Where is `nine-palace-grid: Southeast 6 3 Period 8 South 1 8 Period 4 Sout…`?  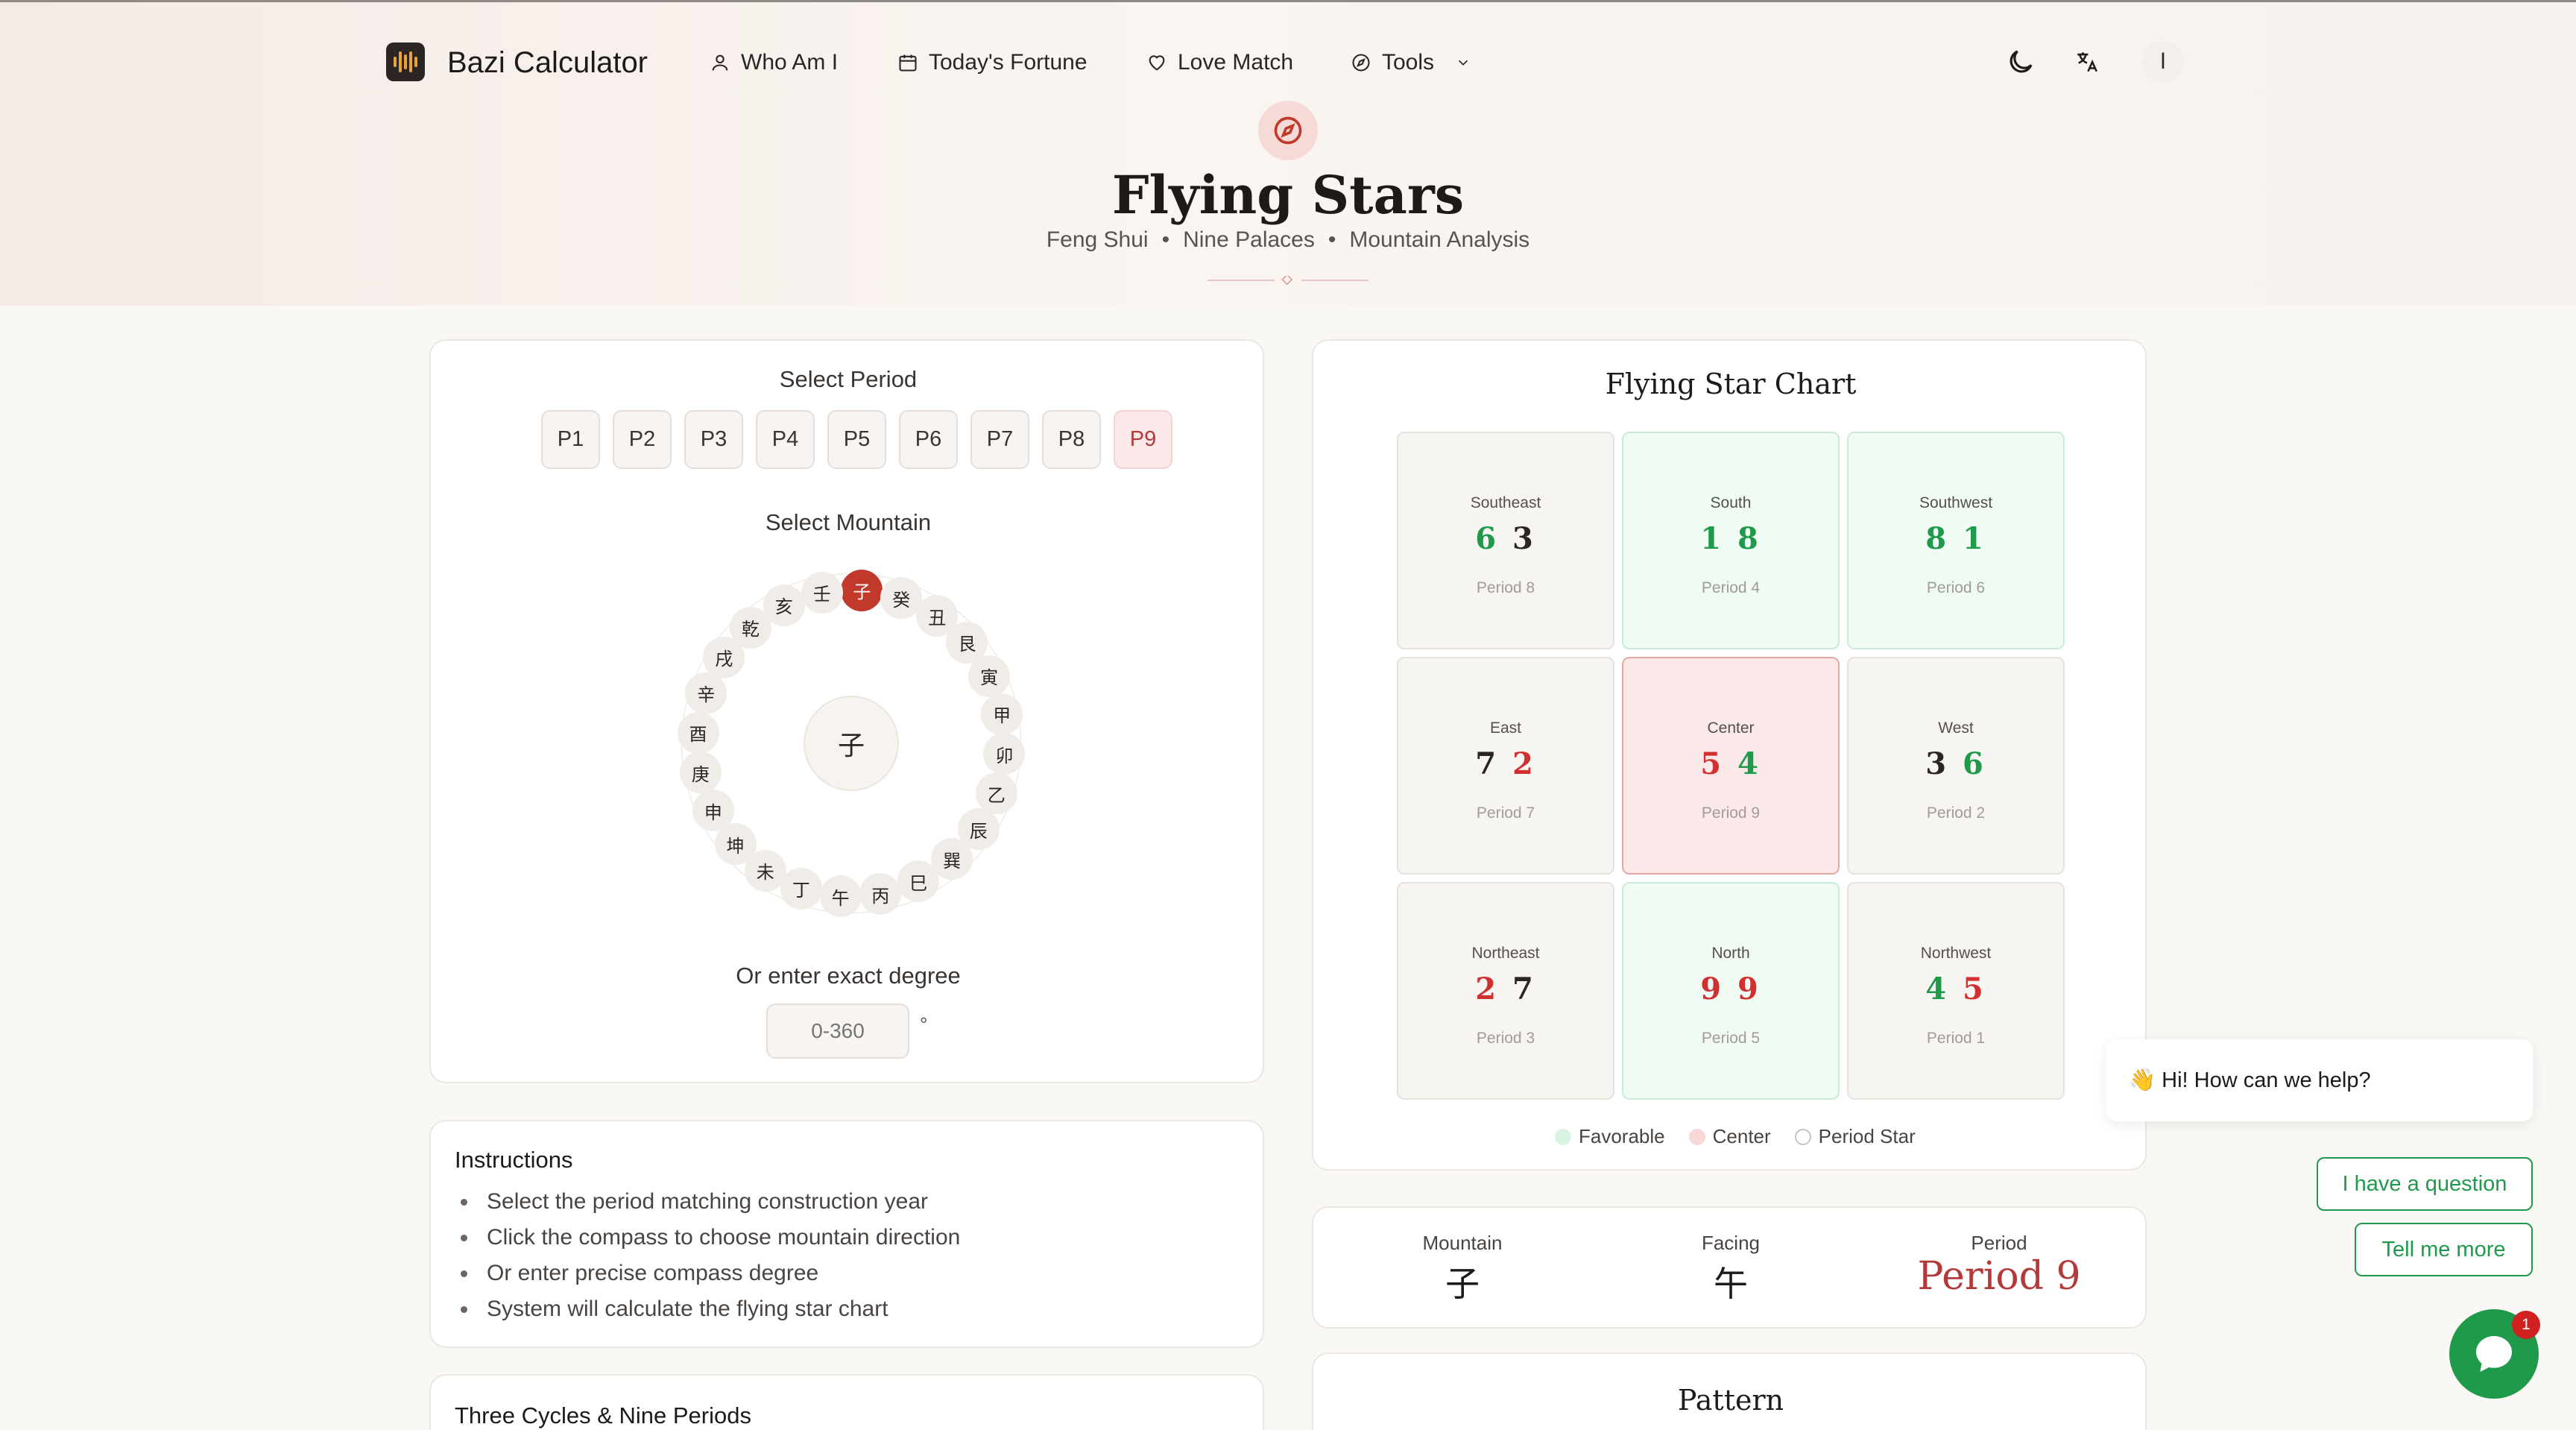
nine-palace-grid: Southeast 6 3 Period 8 South 1 8 Period 4 Sout… is located at coordinates (1731, 766).